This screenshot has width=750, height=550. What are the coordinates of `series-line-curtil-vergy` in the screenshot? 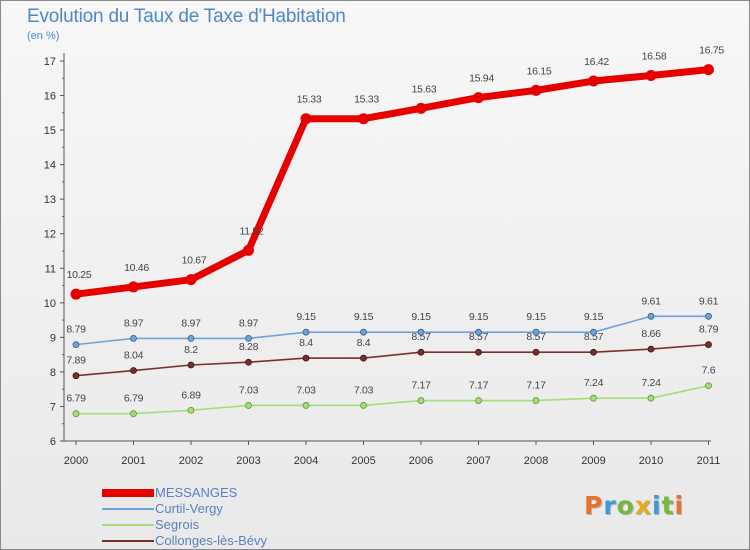 It's located at (392, 330).